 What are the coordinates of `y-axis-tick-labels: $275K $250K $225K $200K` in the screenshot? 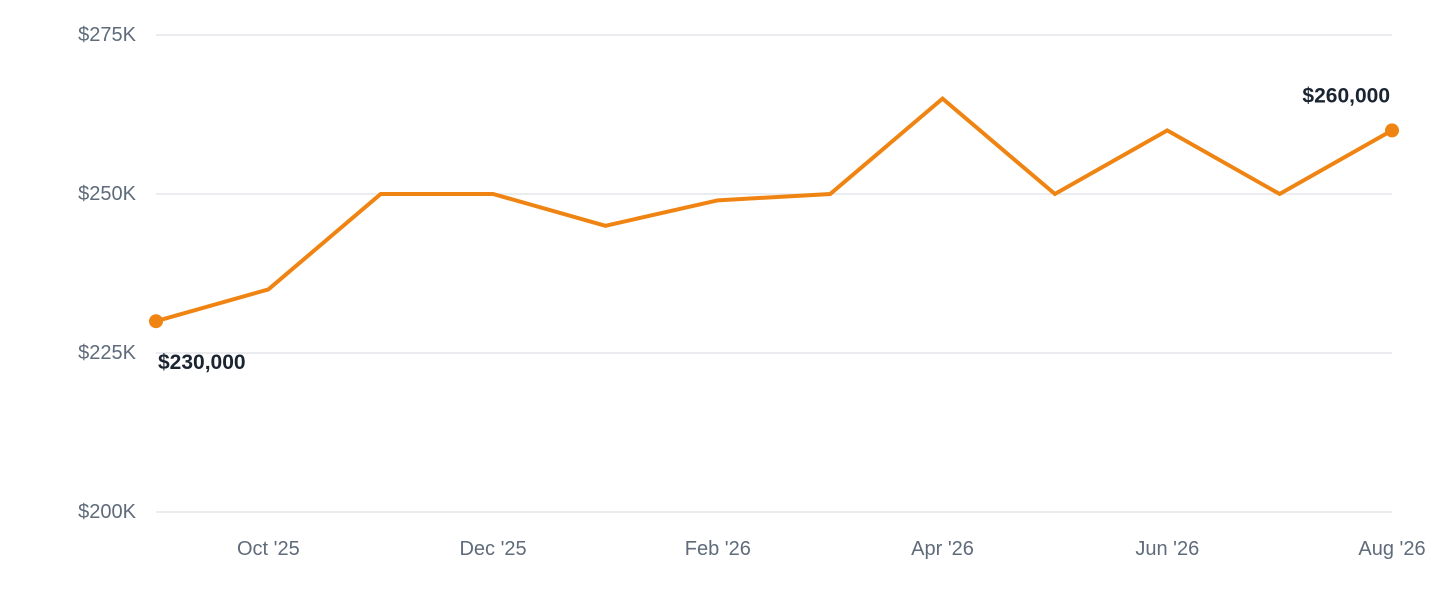 It's located at (107, 273).